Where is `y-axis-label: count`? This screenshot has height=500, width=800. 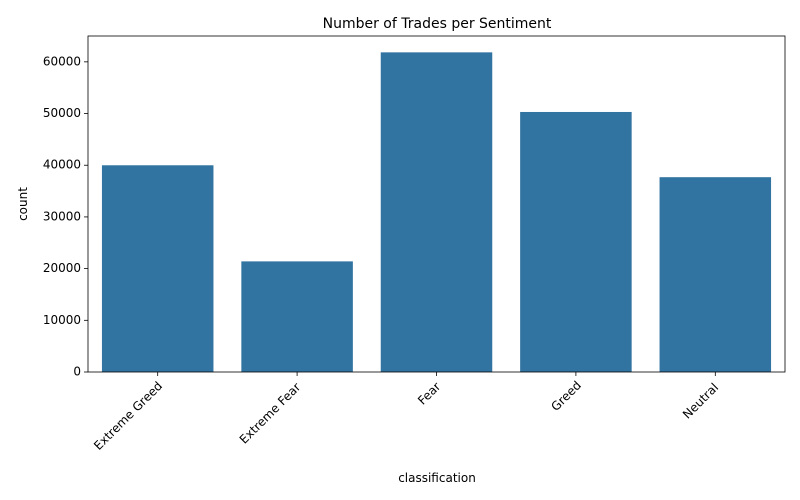
y-axis-label: count is located at coordinates (23, 204).